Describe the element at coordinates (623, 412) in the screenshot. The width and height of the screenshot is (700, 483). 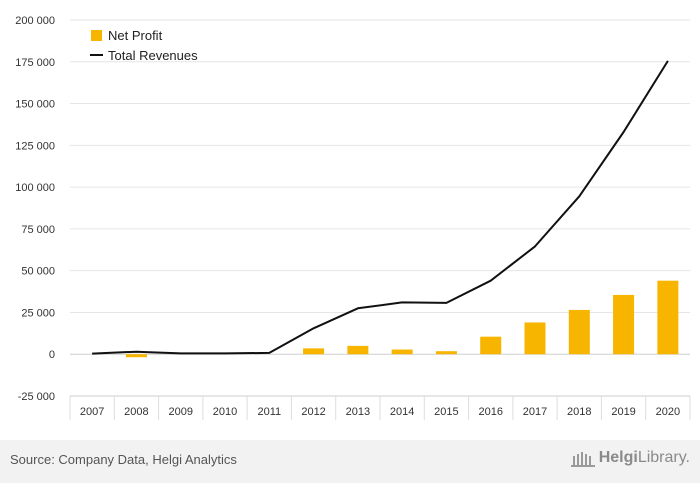
I see `x-tick-label: 2019` at that location.